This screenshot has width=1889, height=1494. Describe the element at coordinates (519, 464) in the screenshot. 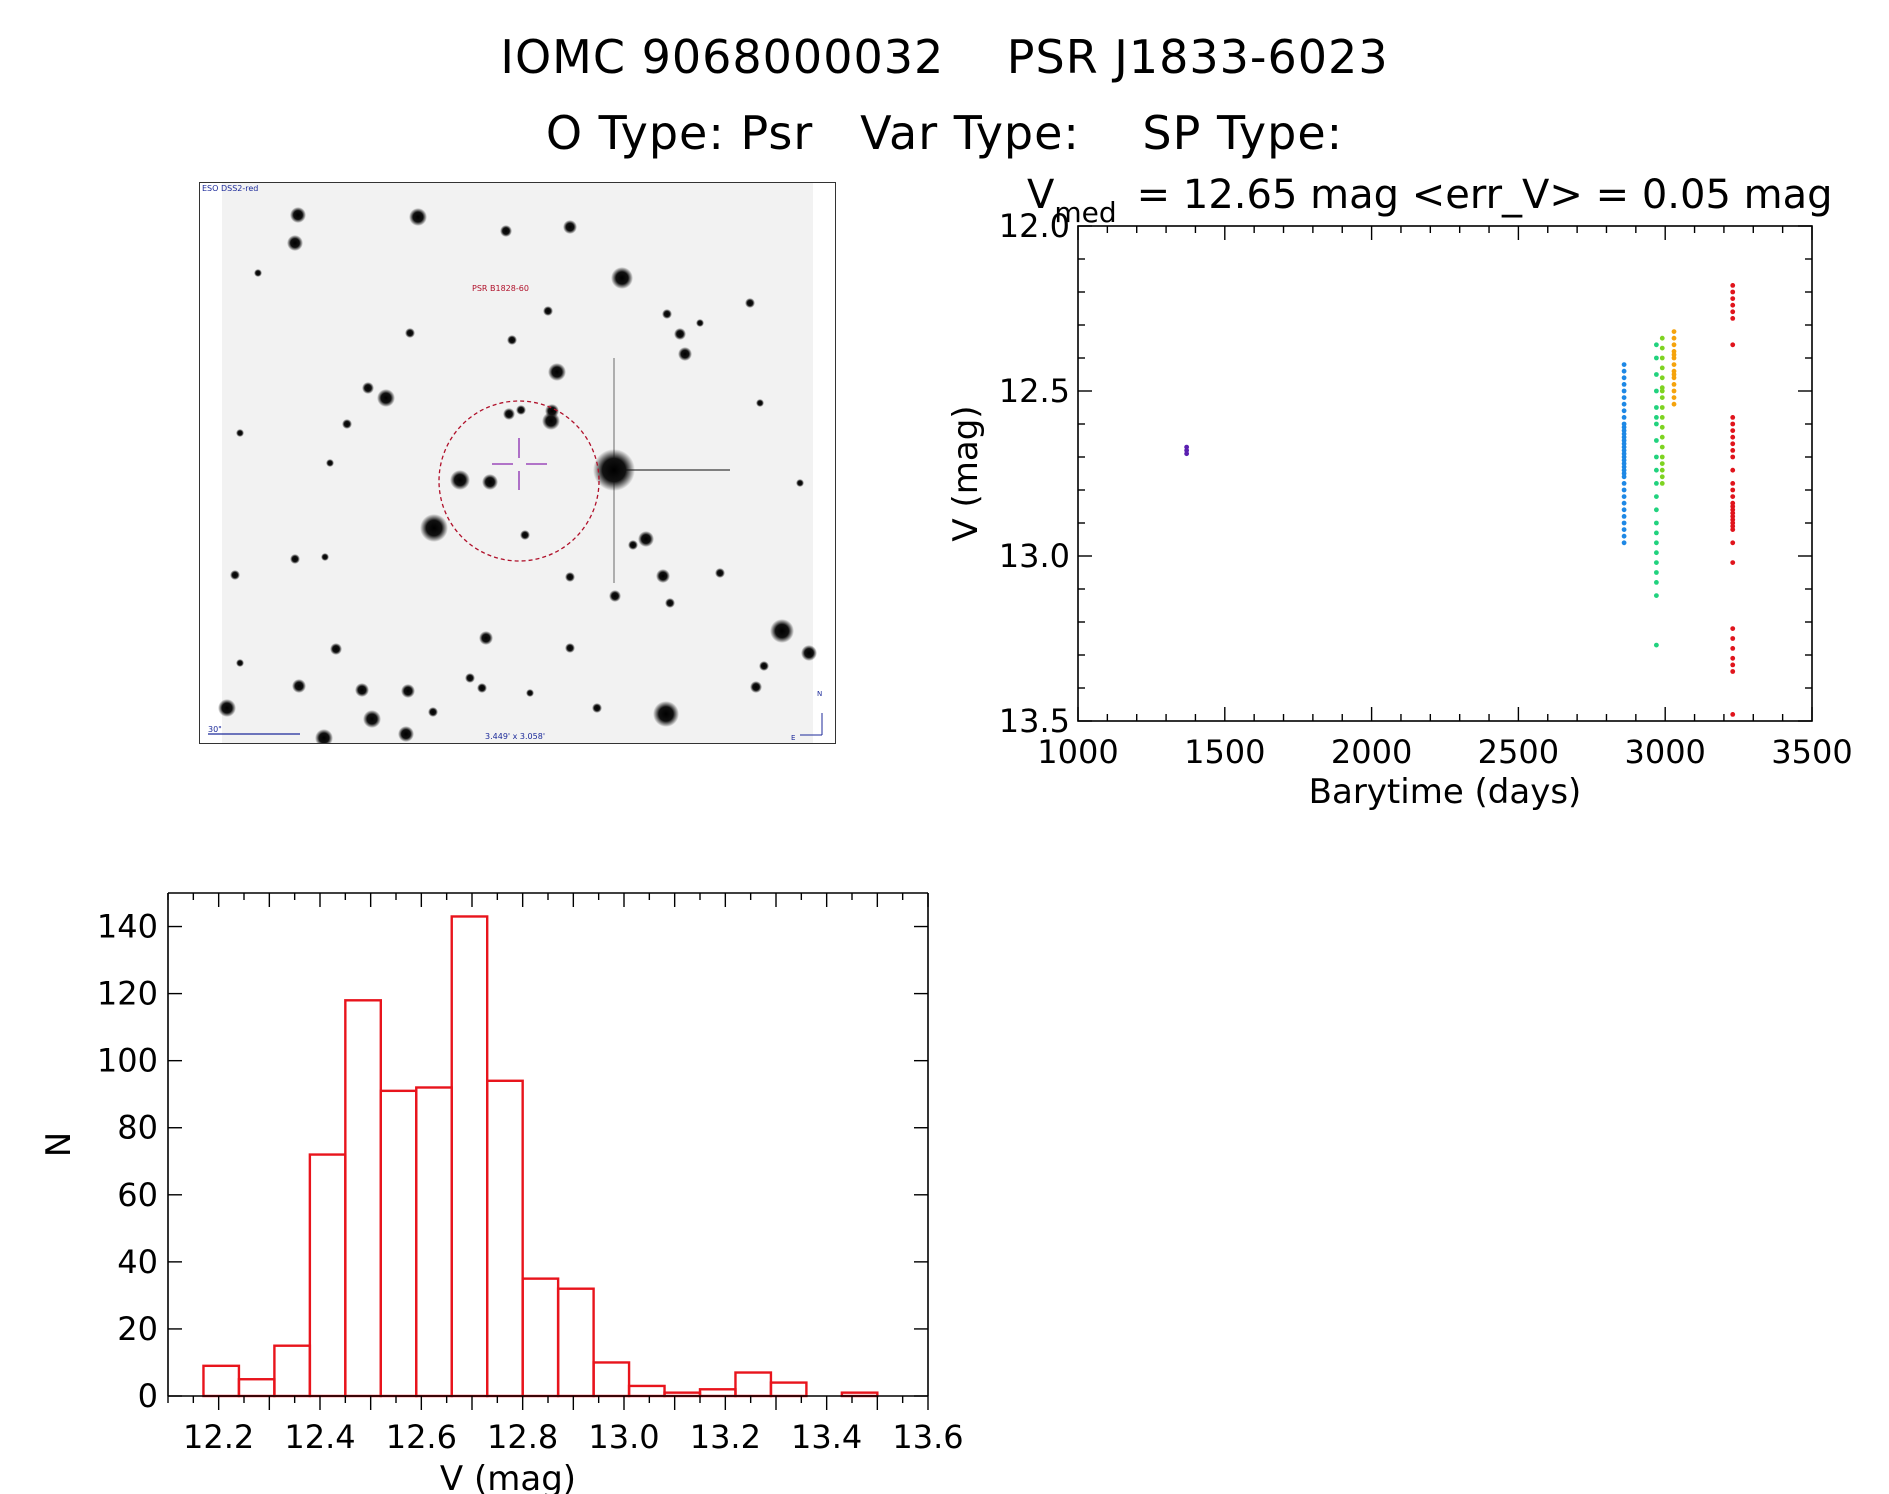

I see `target-crosshair` at that location.